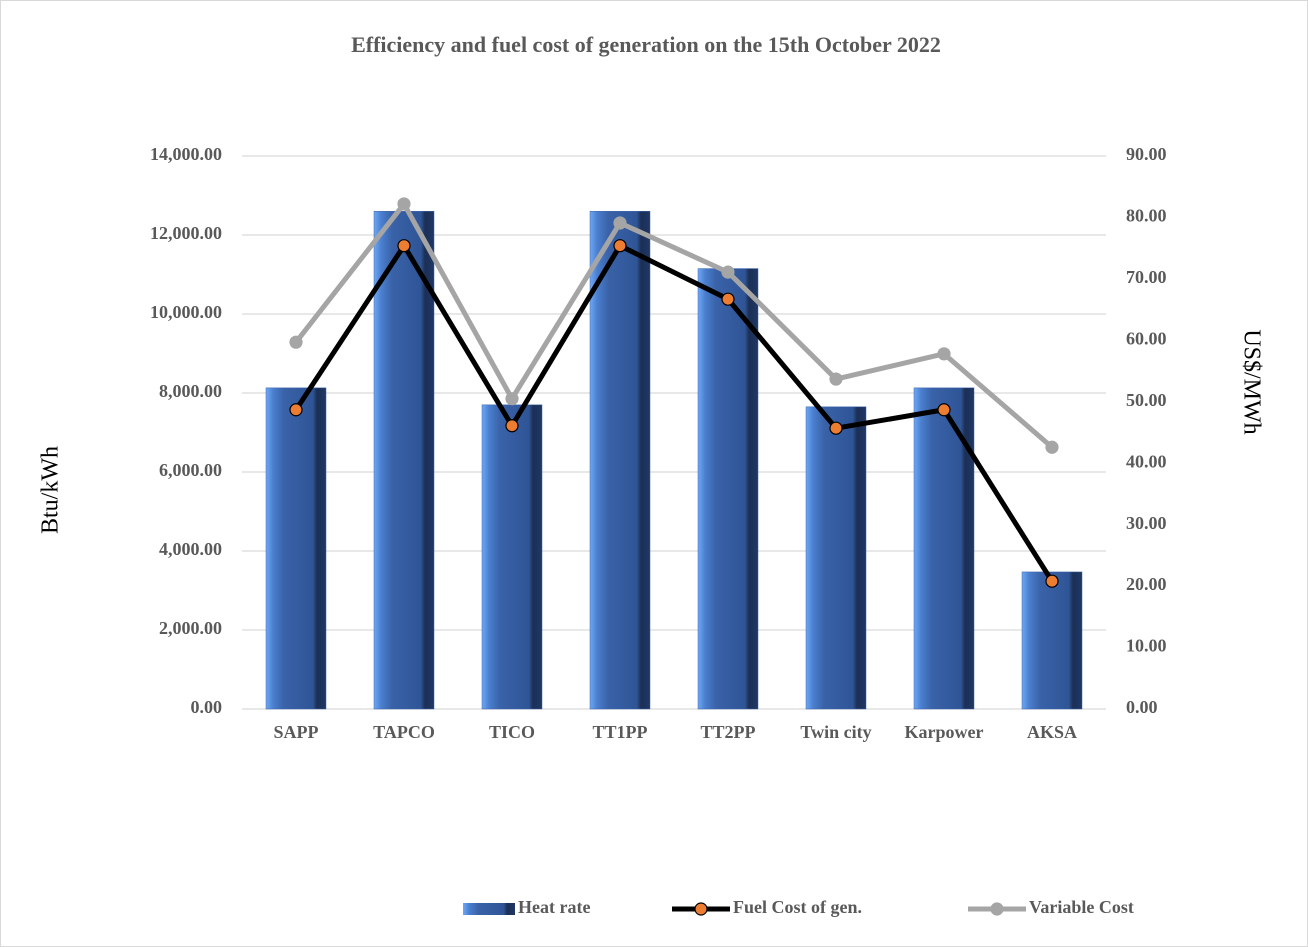 This screenshot has width=1308, height=947. I want to click on y-tick-label: 12,000.00, so click(186, 233).